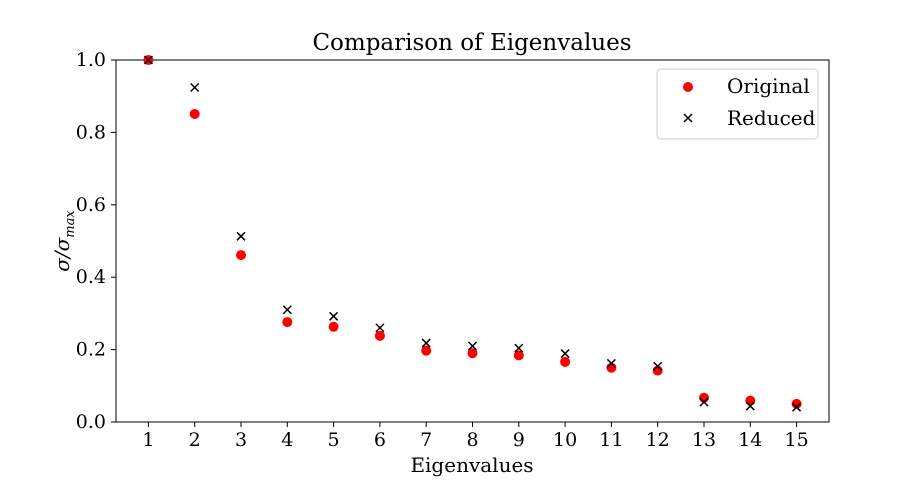  What do you see at coordinates (91, 205) in the screenshot?
I see `y-tick-label: 0.6` at bounding box center [91, 205].